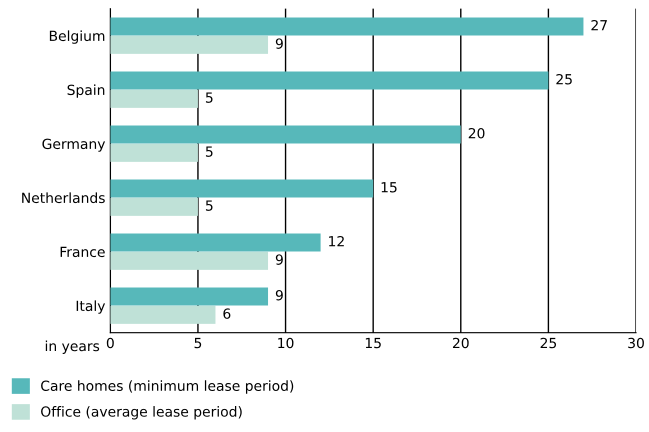  Describe the element at coordinates (548, 343) in the screenshot. I see `x-tick-label: 25` at that location.